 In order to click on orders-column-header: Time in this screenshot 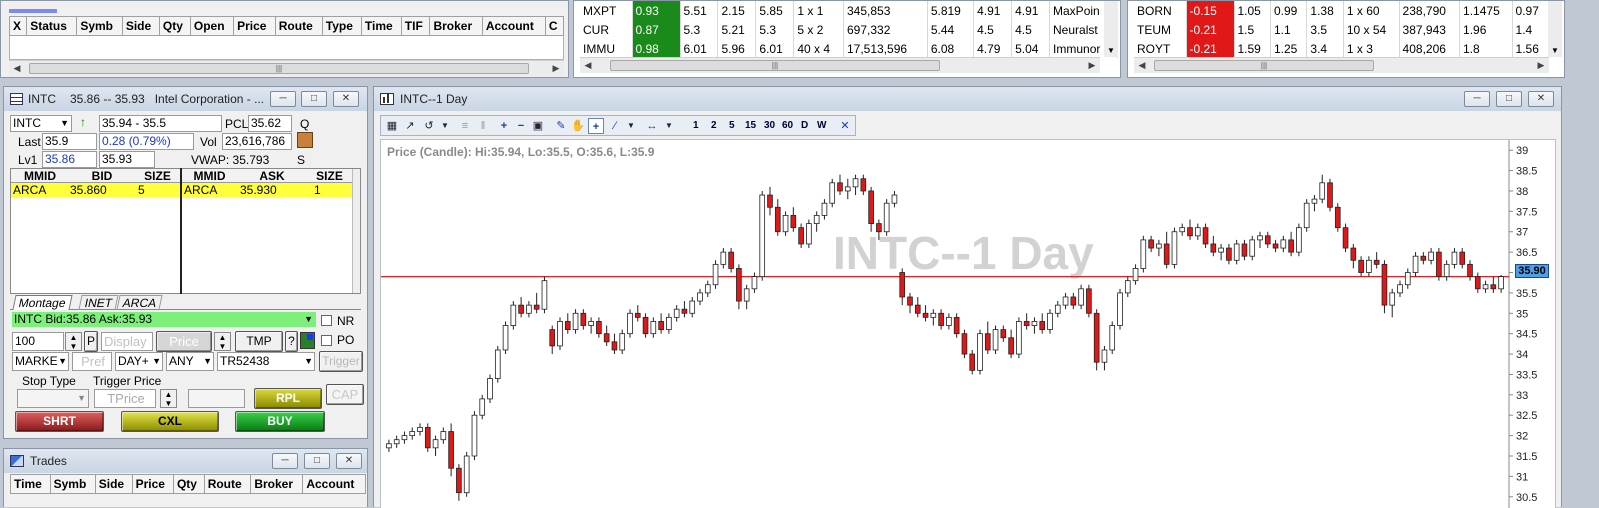, I will do `click(381, 26)`.